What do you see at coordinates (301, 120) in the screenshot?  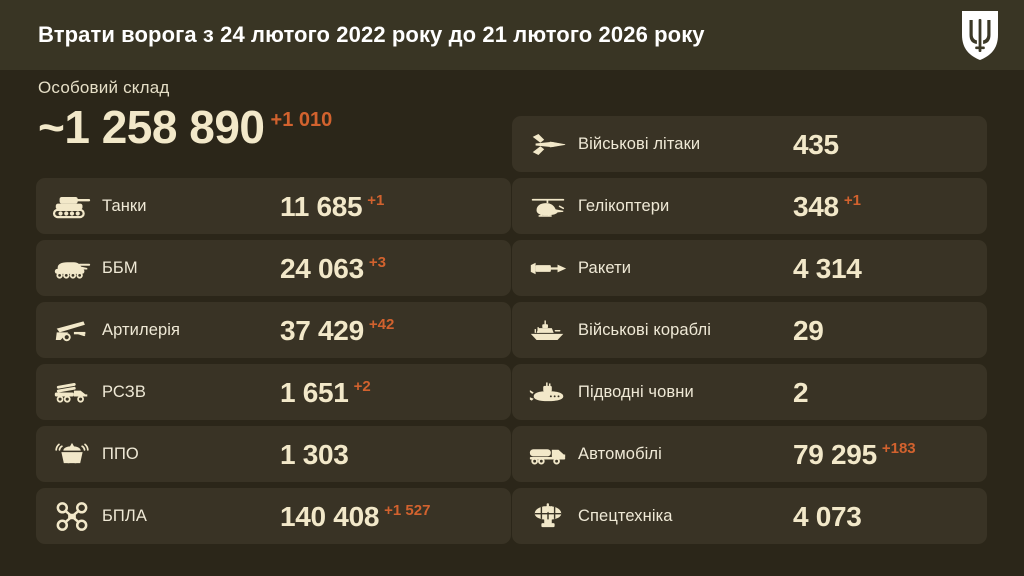 I see `personnel-delta: +1 010` at bounding box center [301, 120].